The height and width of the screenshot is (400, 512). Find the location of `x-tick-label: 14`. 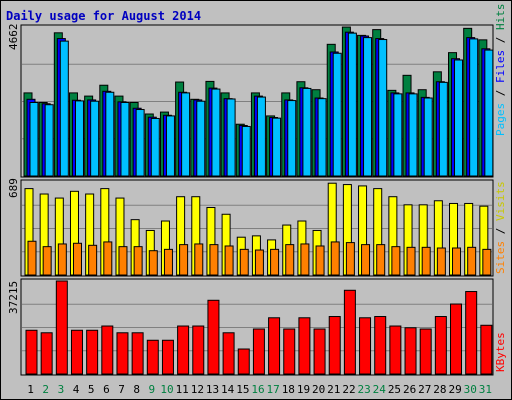

x-tick-label: 14 is located at coordinates (228, 389).